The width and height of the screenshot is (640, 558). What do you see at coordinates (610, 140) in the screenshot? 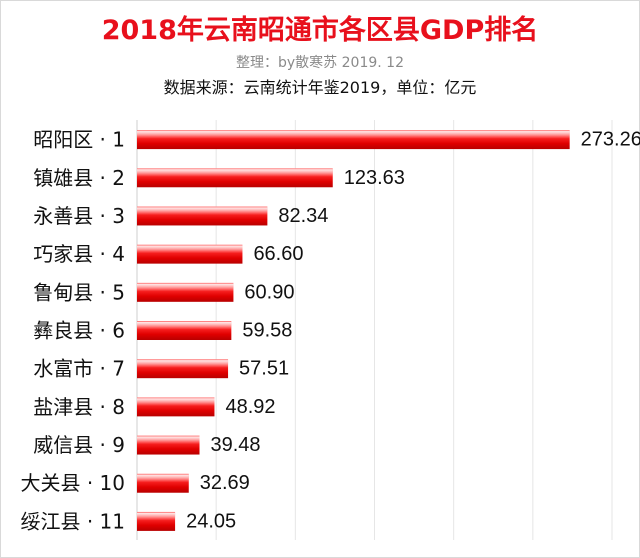
I see `value-label: 273.26` at bounding box center [610, 140].